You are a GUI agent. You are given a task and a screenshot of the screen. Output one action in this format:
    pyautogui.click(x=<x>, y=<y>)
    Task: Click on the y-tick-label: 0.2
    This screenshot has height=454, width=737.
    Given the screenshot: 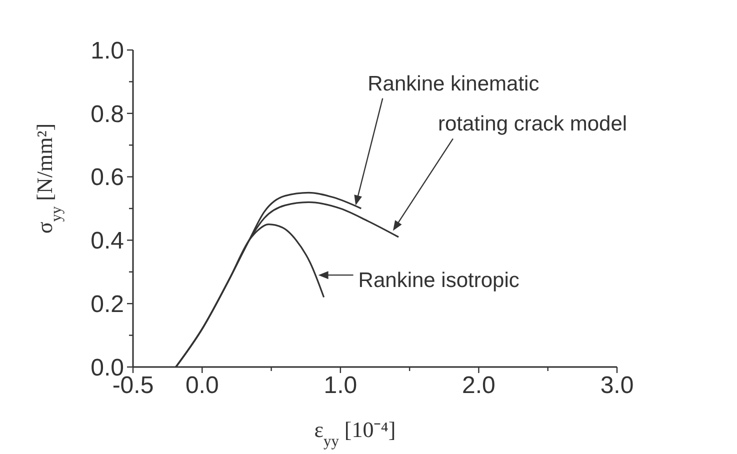 What is the action you would take?
    pyautogui.click(x=107, y=304)
    